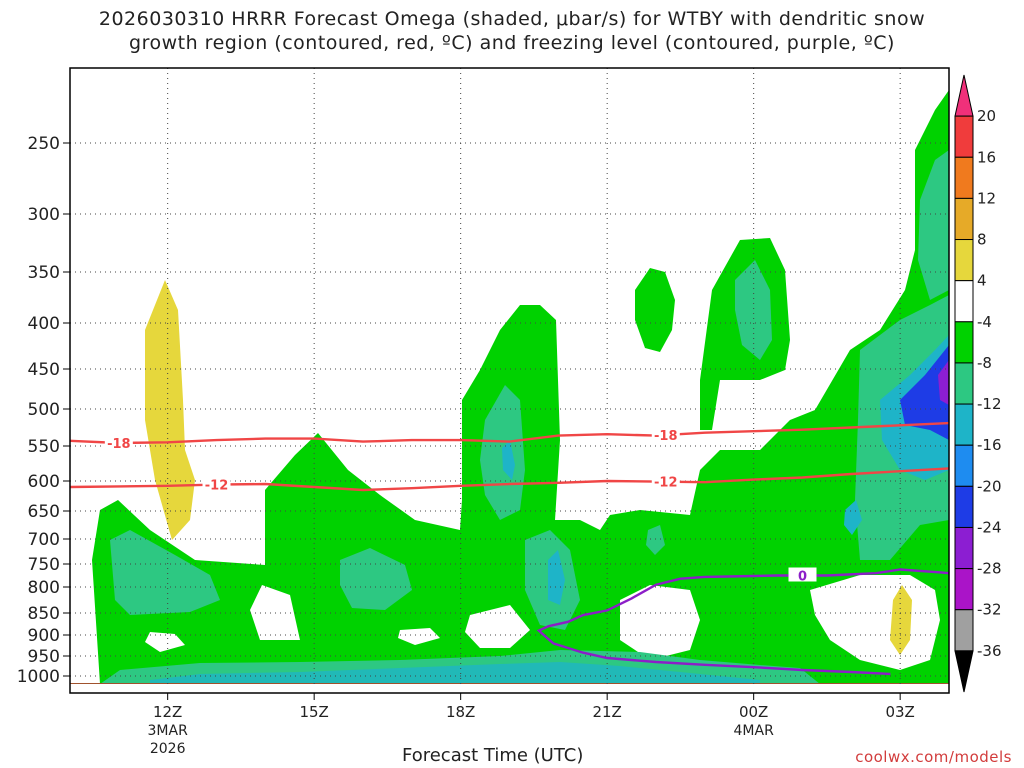 This screenshot has height=768, width=1024. I want to click on x-tick-label: 18Z, so click(460, 712).